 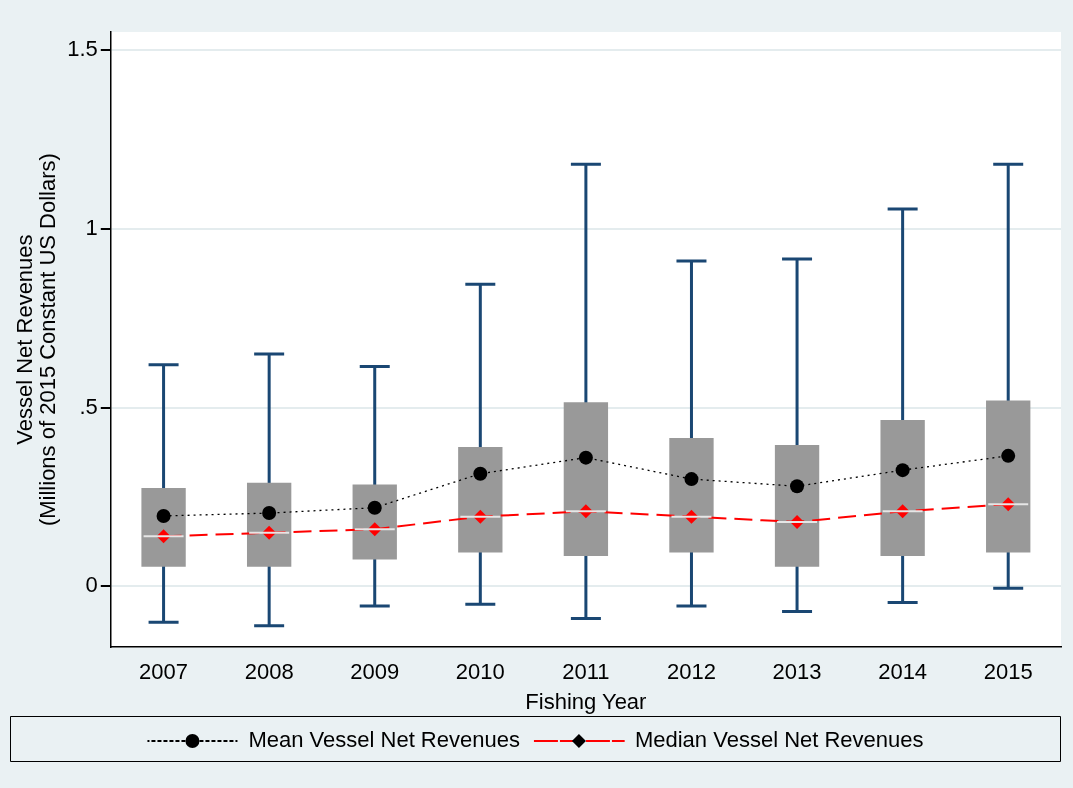 I want to click on x-tick-label: 2014, so click(x=903, y=672).